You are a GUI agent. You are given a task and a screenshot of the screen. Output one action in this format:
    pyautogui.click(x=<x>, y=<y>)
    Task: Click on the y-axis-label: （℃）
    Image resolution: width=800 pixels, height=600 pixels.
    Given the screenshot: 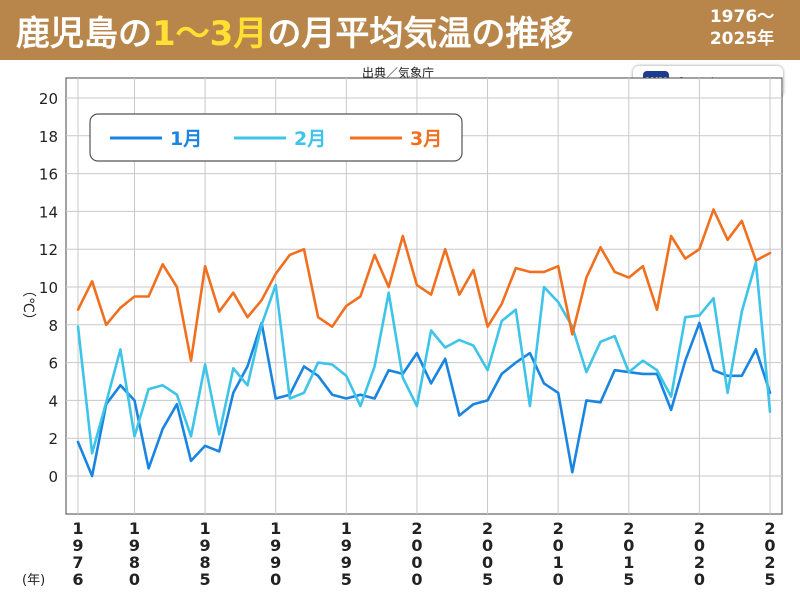 What is the action you would take?
    pyautogui.click(x=28, y=305)
    